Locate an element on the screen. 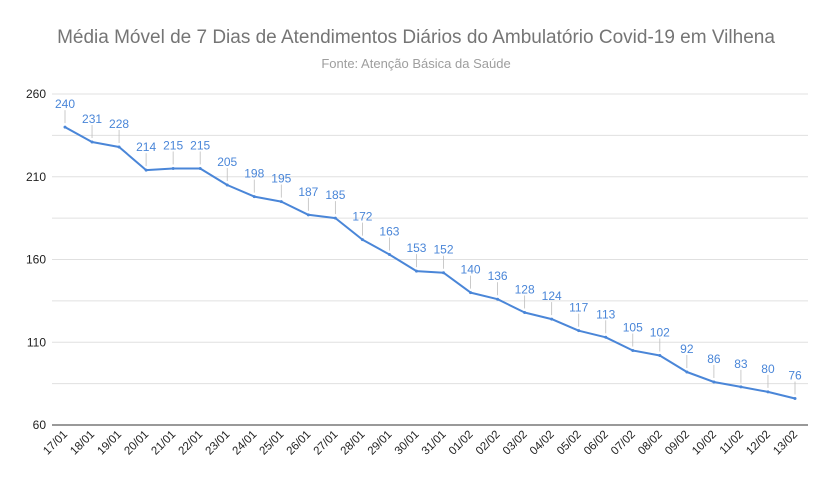 This screenshot has width=833, height=482. data-label: 172 is located at coordinates (362, 217).